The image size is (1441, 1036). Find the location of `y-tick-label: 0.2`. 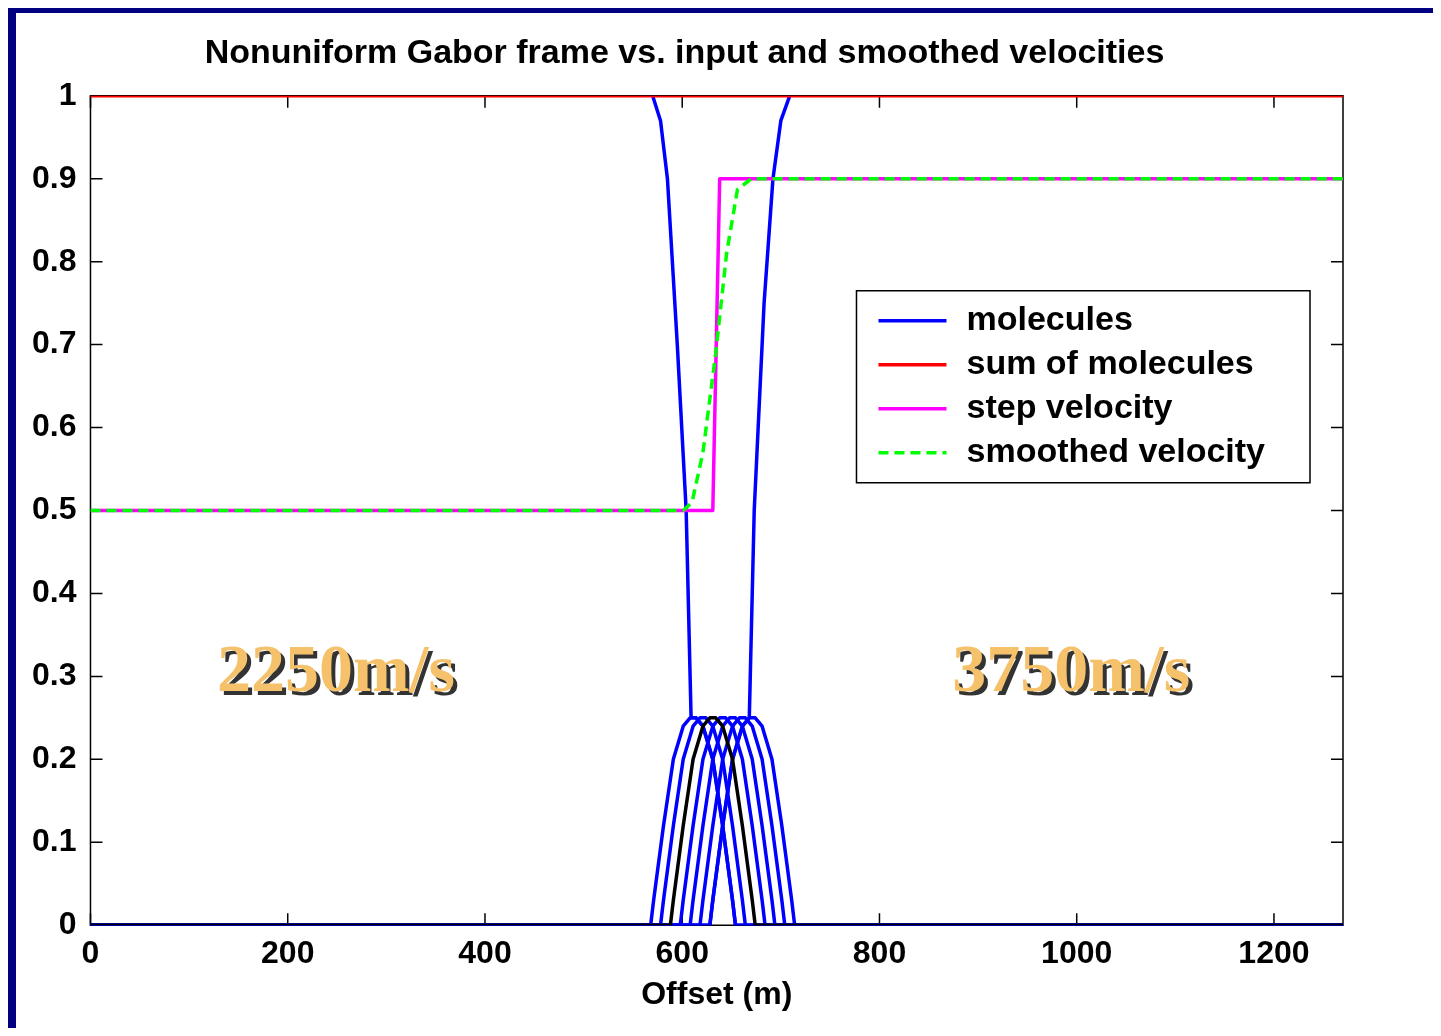

y-tick-label: 0.2 is located at coordinates (54, 757).